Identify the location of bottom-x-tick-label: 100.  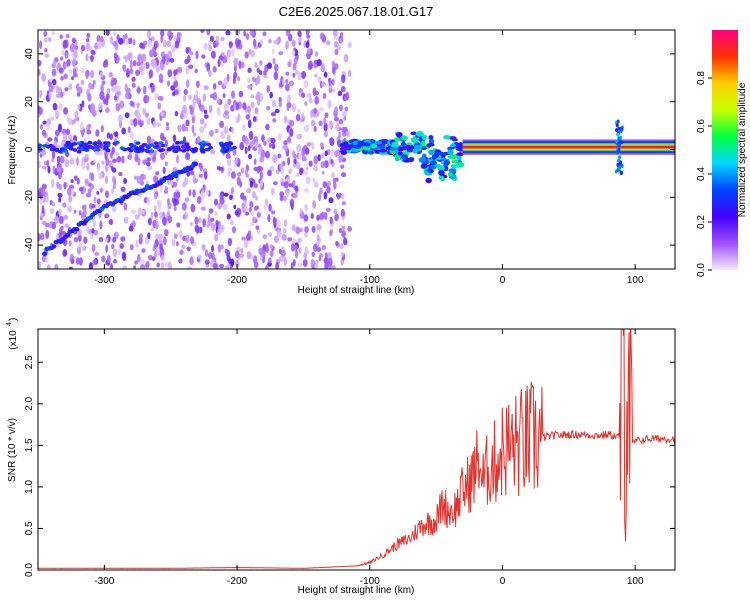
(635, 581).